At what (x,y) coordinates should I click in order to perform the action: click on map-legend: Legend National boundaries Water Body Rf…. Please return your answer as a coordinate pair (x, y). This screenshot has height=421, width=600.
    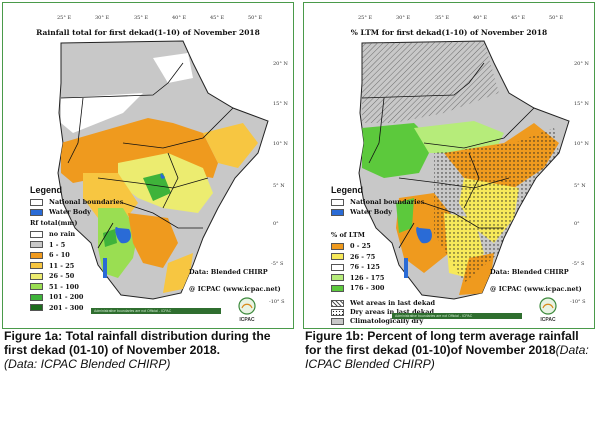
    Looking at the image, I should click on (76, 252).